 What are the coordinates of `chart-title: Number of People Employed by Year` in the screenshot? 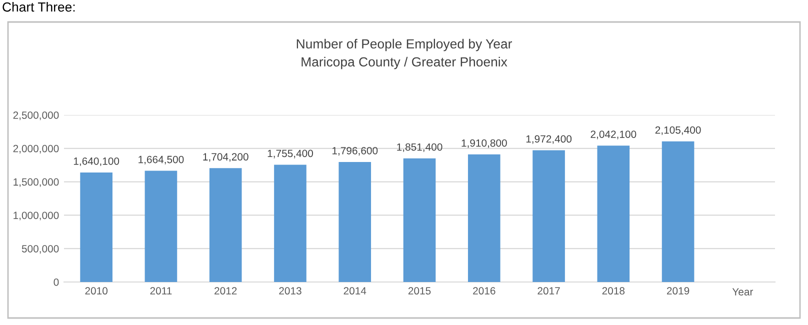 It's located at (404, 45).